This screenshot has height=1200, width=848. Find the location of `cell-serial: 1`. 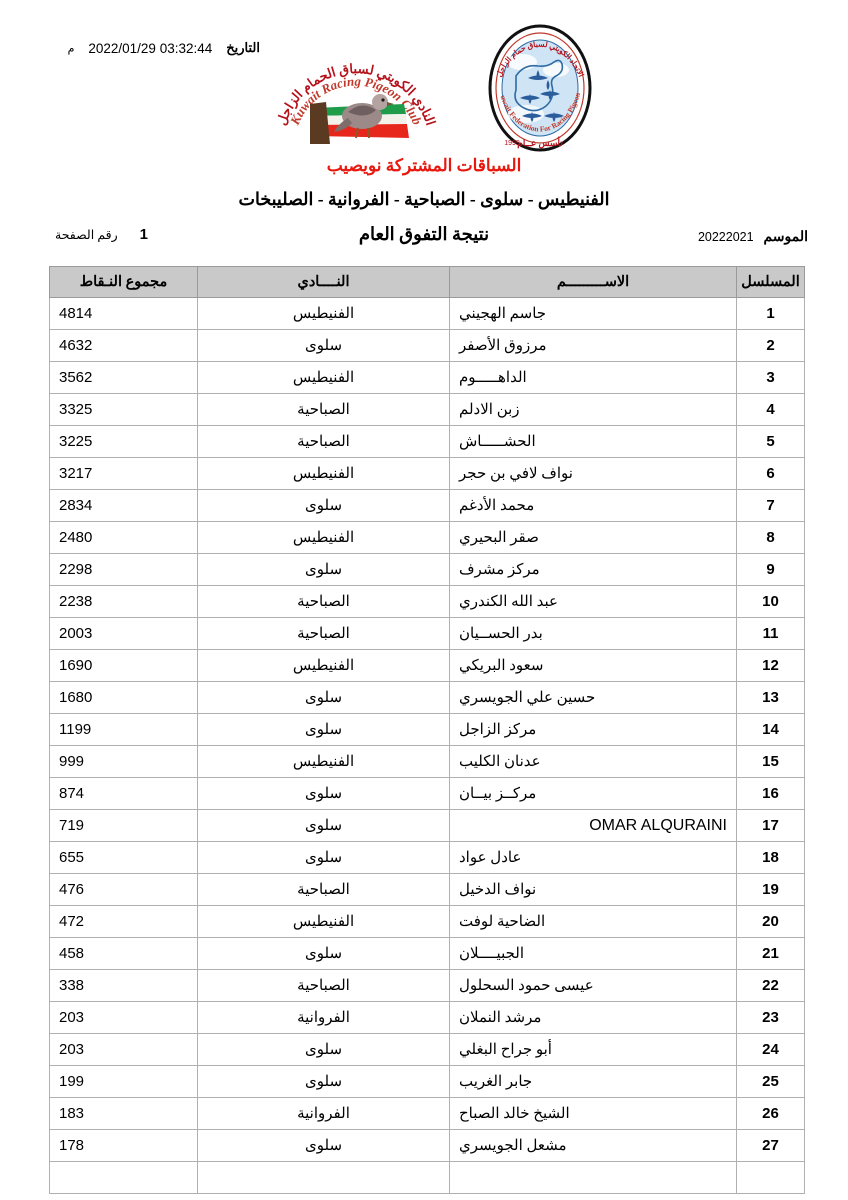

cell-serial: 1 is located at coordinates (770, 313).